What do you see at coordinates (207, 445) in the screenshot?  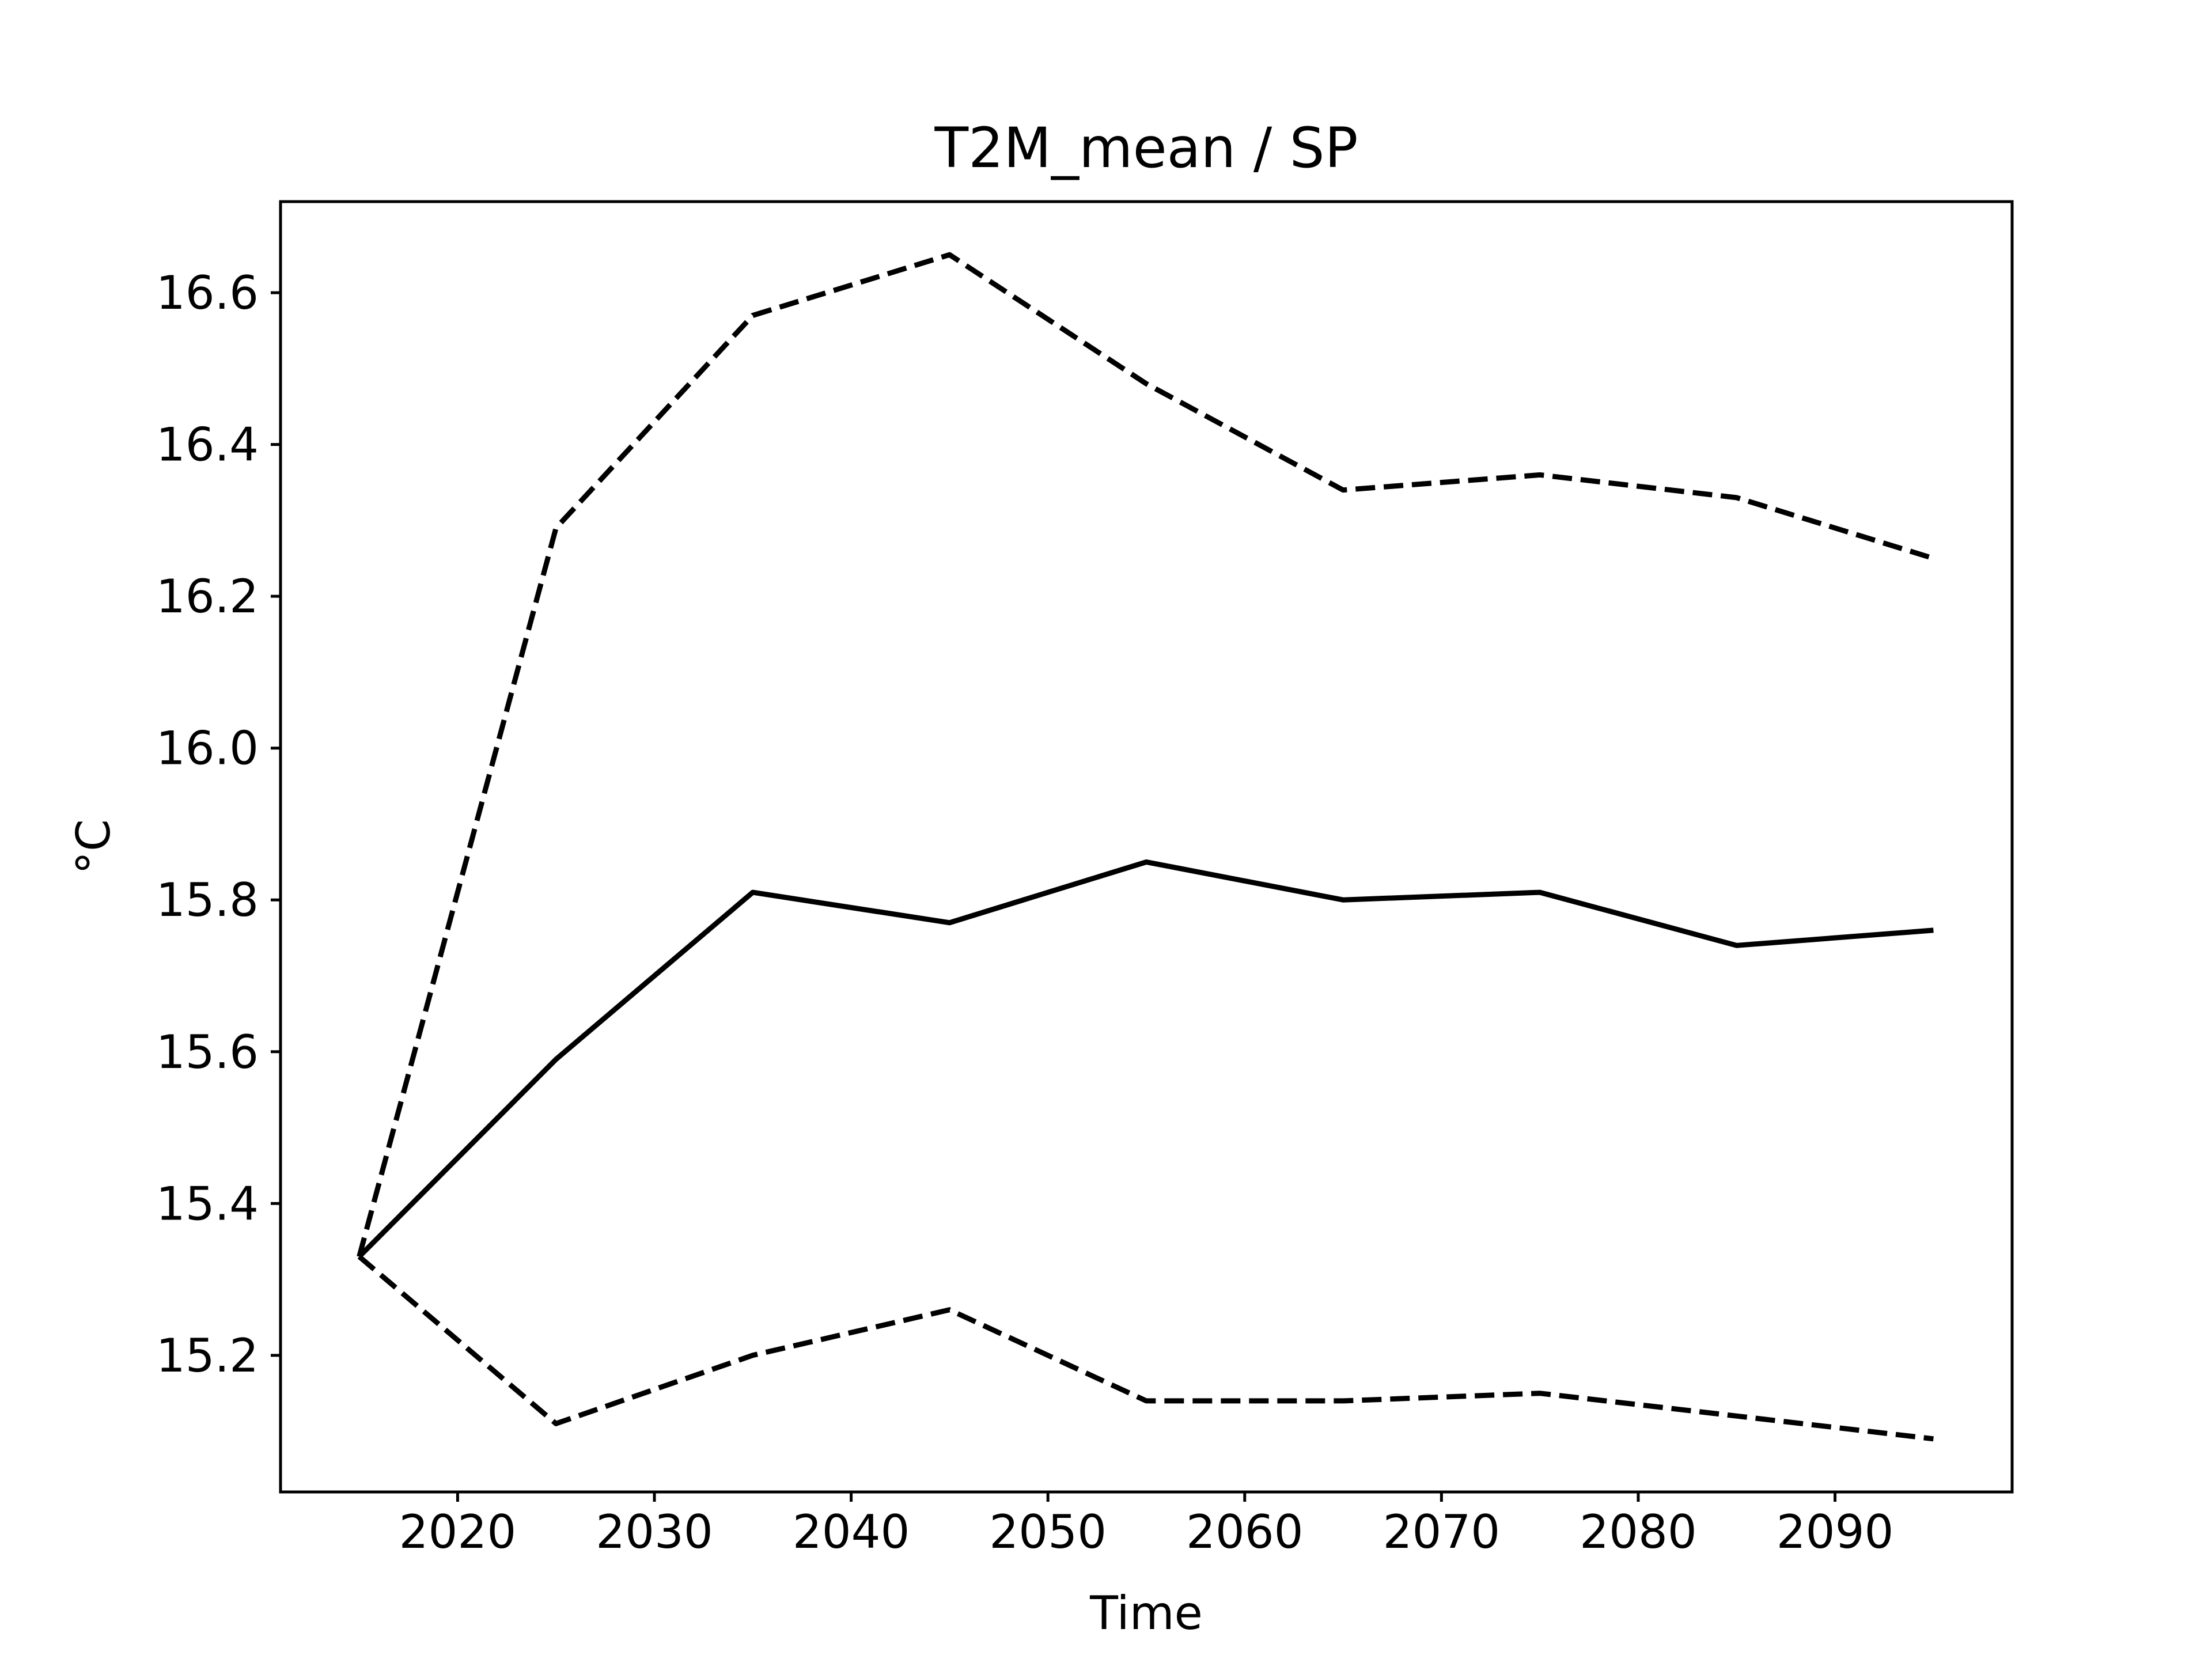 I see `y-tick-label: 16.4` at bounding box center [207, 445].